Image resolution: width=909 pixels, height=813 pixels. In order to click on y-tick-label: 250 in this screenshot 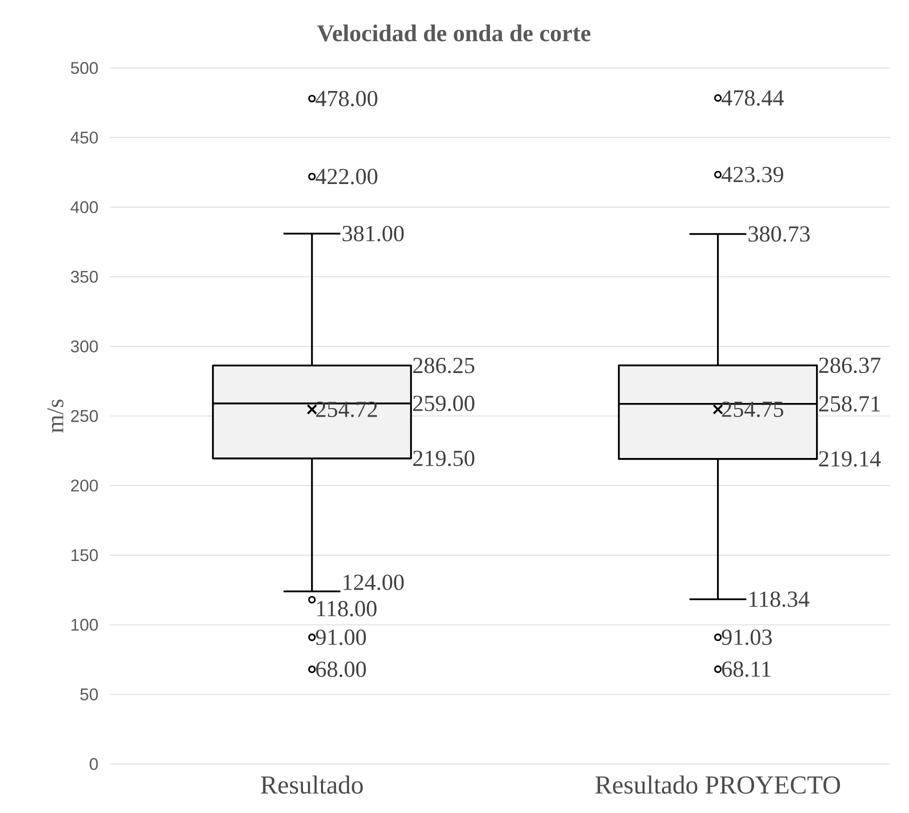, I will do `click(84, 416)`.